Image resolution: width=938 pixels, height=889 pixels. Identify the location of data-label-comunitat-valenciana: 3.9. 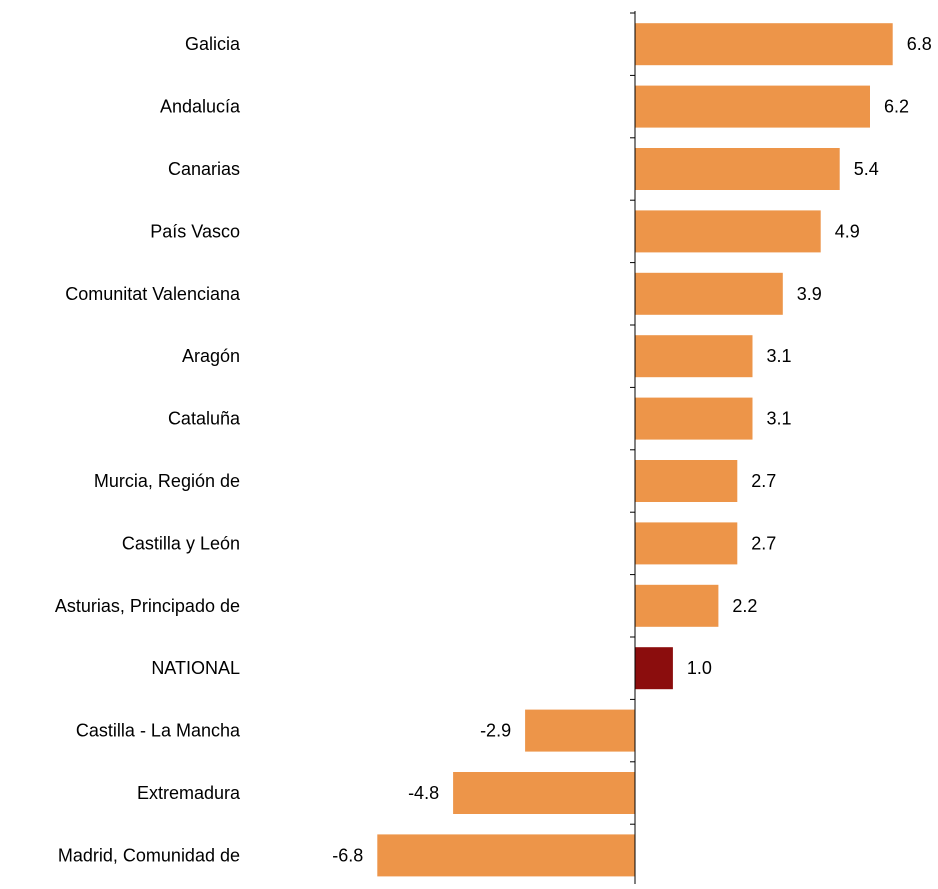
(809, 294).